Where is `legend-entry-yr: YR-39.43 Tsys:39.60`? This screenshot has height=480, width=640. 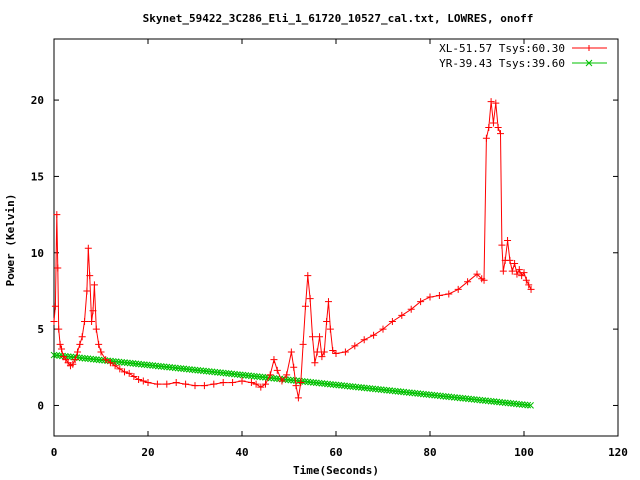 legend-entry-yr: YR-39.43 Tsys:39.60 is located at coordinates (523, 63).